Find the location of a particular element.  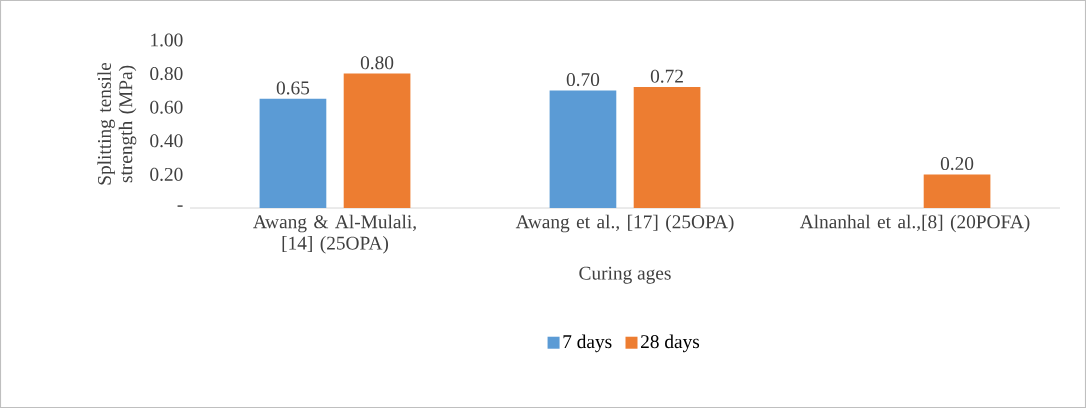

x-axis-title: Curing ages is located at coordinates (625, 275).